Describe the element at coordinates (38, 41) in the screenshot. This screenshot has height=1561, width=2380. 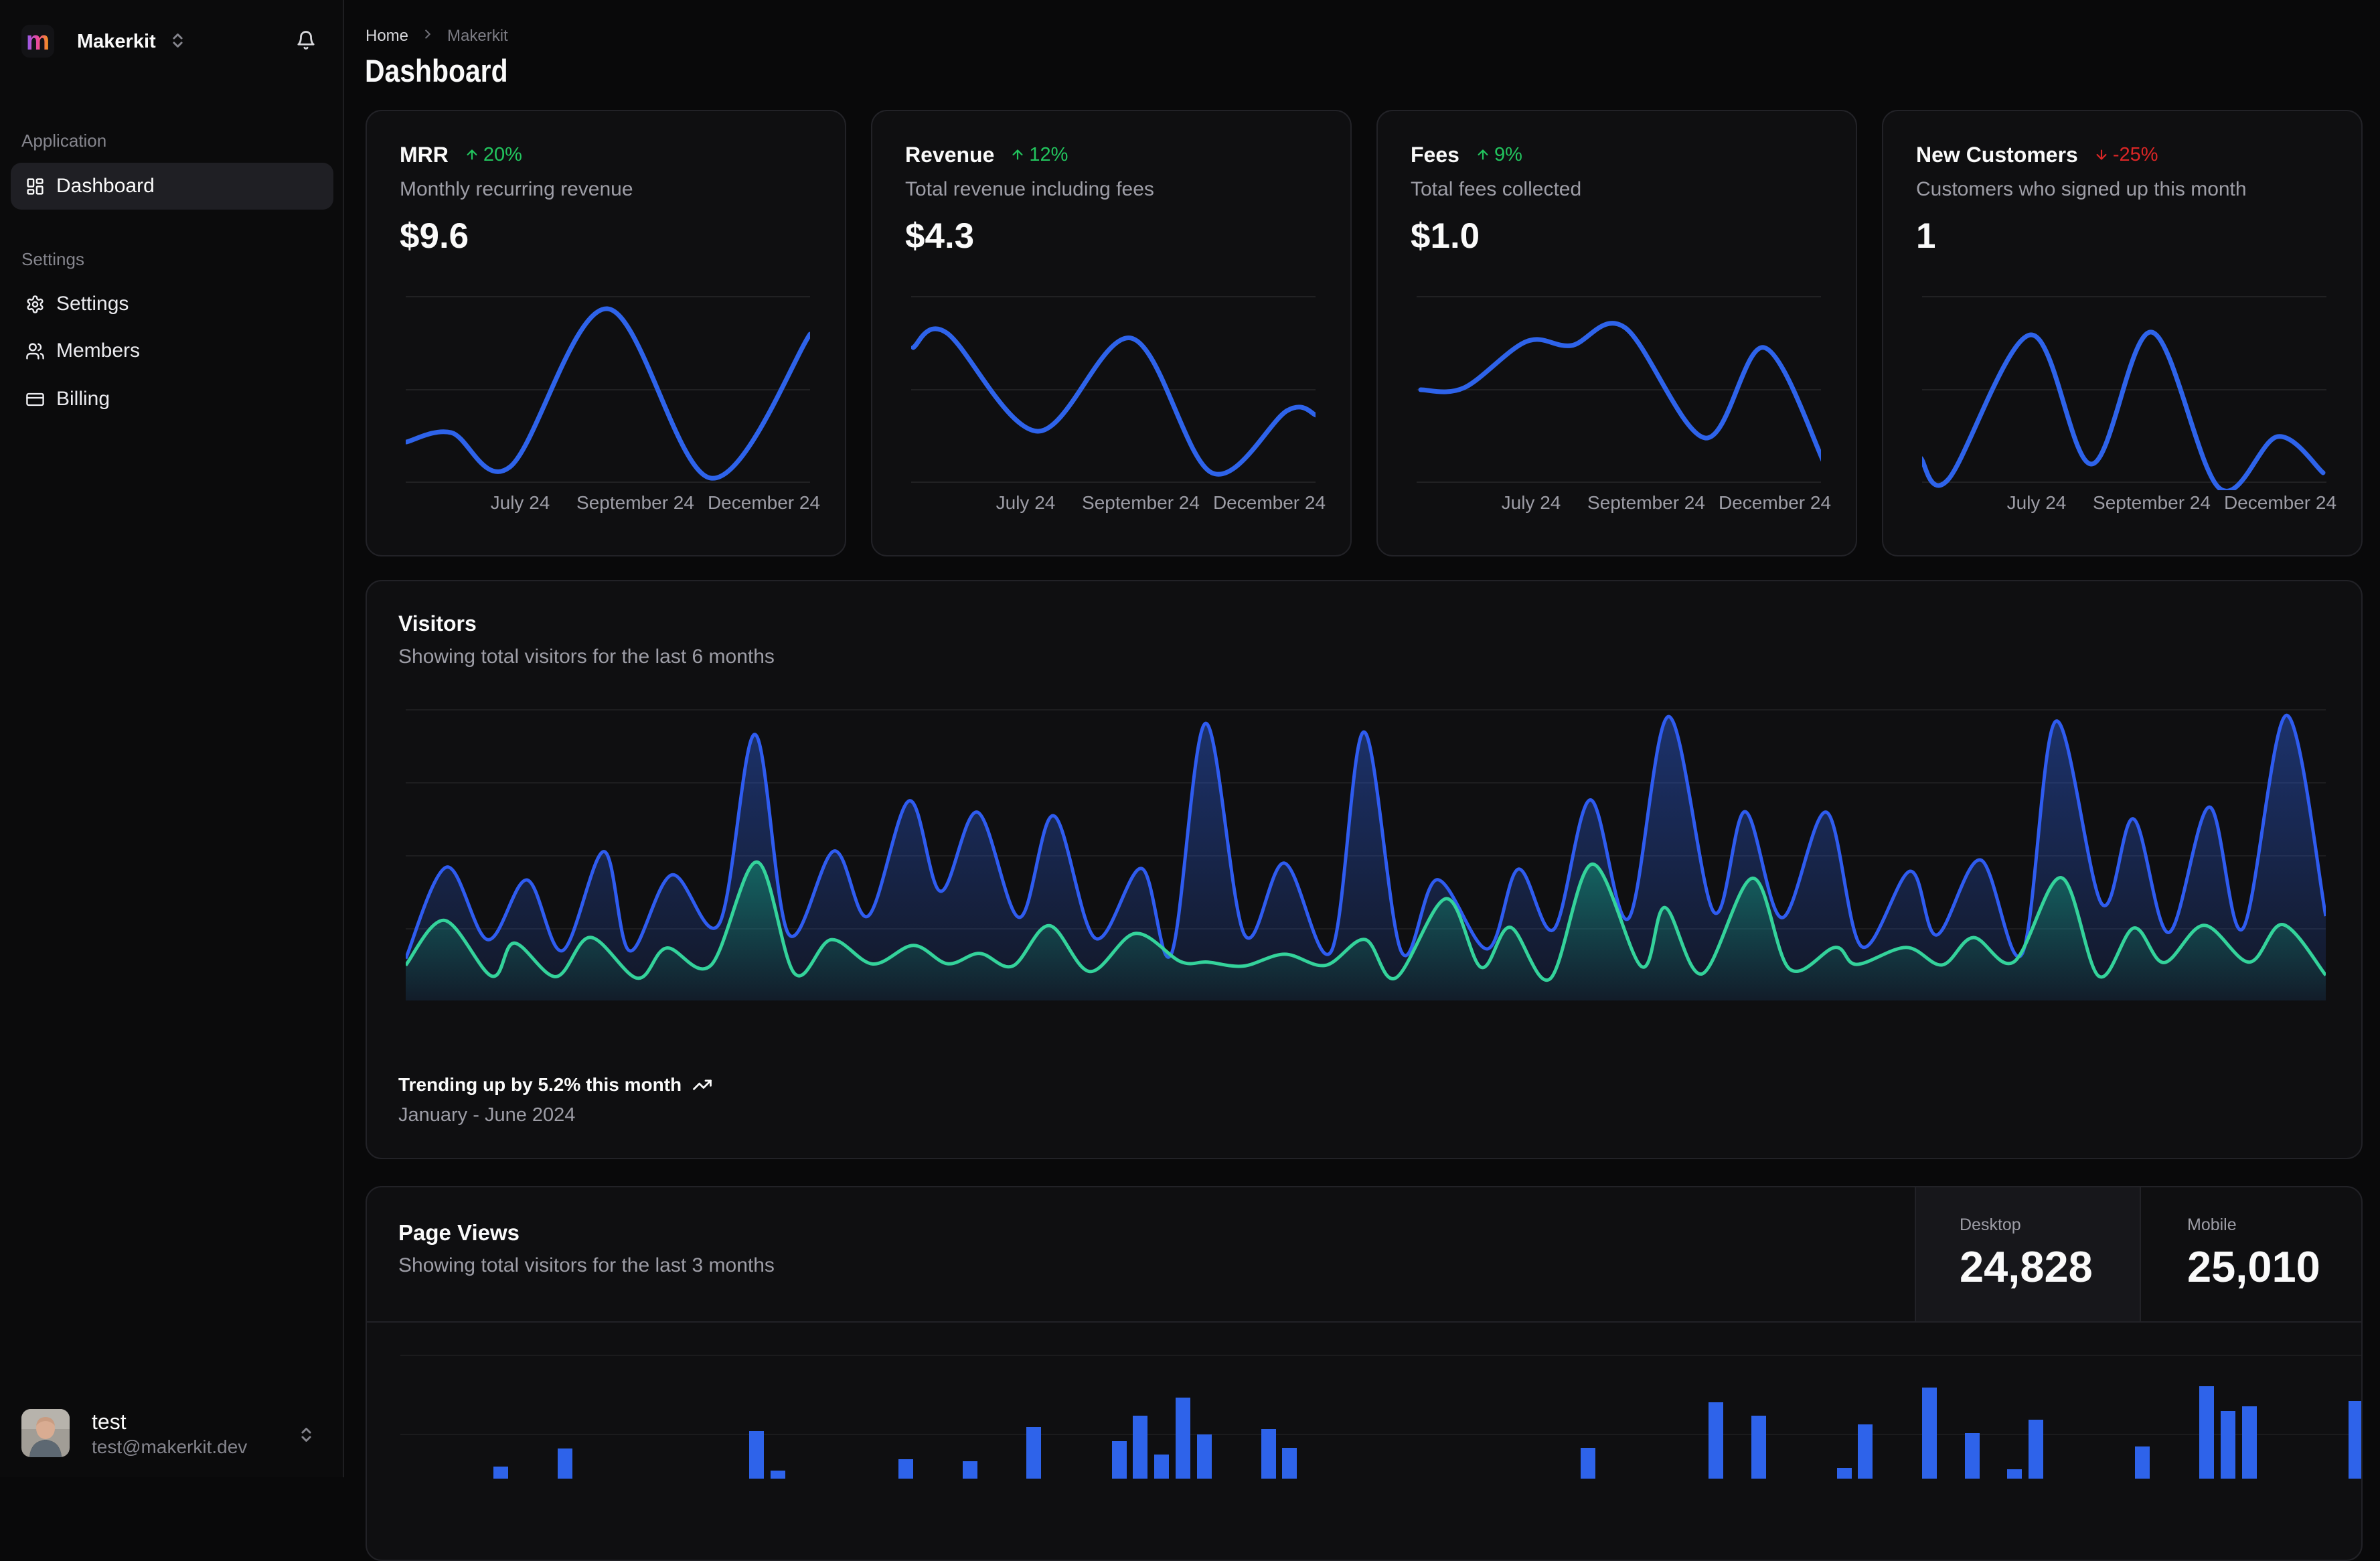
I see `svg-text: m` at that location.